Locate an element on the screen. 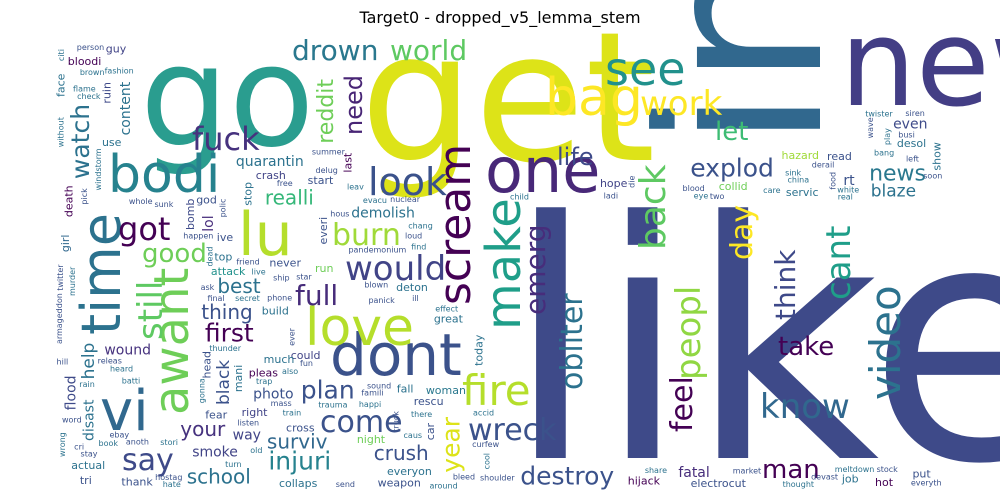  word-rt: rt is located at coordinates (849, 181).